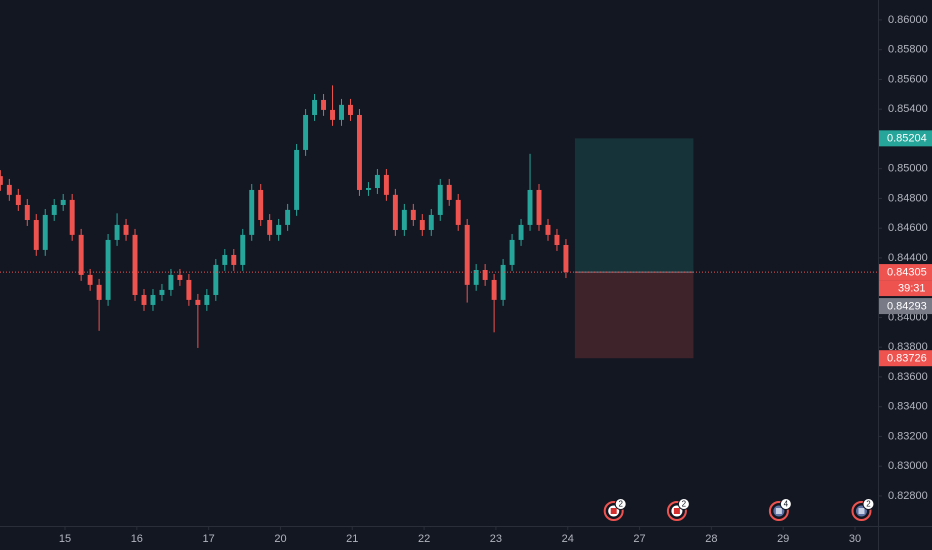 The height and width of the screenshot is (550, 932). I want to click on y-tick-label: 0.85600, so click(908, 79).